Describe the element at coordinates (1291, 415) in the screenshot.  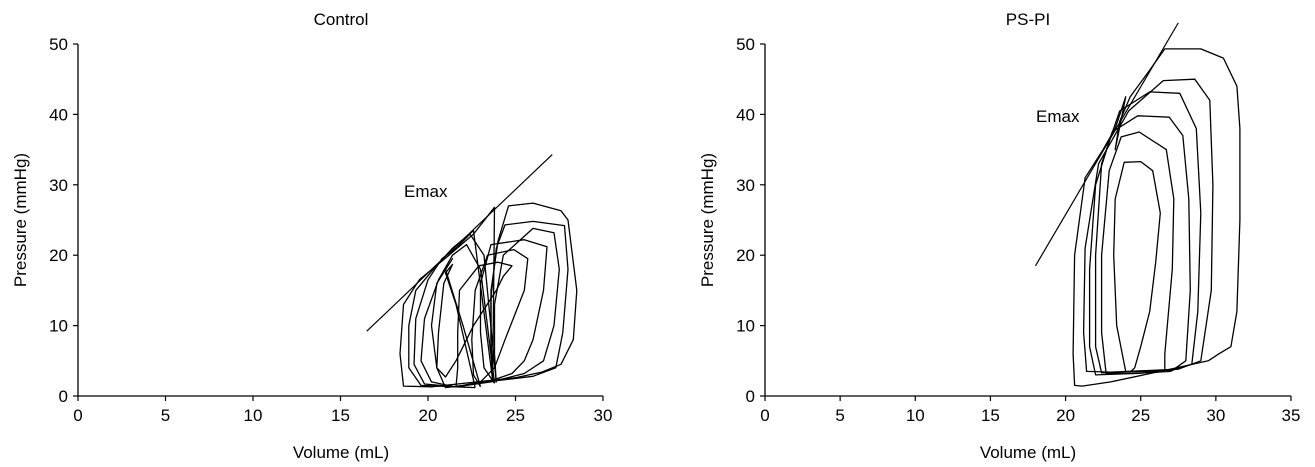
I see `x-tick-label: 35` at that location.